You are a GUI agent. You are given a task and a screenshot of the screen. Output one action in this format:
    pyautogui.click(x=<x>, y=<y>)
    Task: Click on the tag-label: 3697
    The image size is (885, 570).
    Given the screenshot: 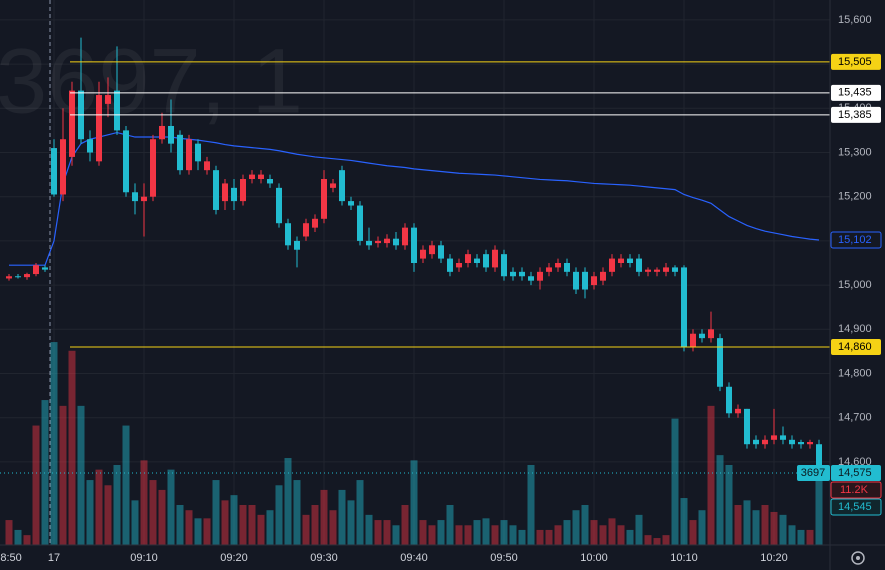 What is the action you would take?
    pyautogui.click(x=813, y=473)
    